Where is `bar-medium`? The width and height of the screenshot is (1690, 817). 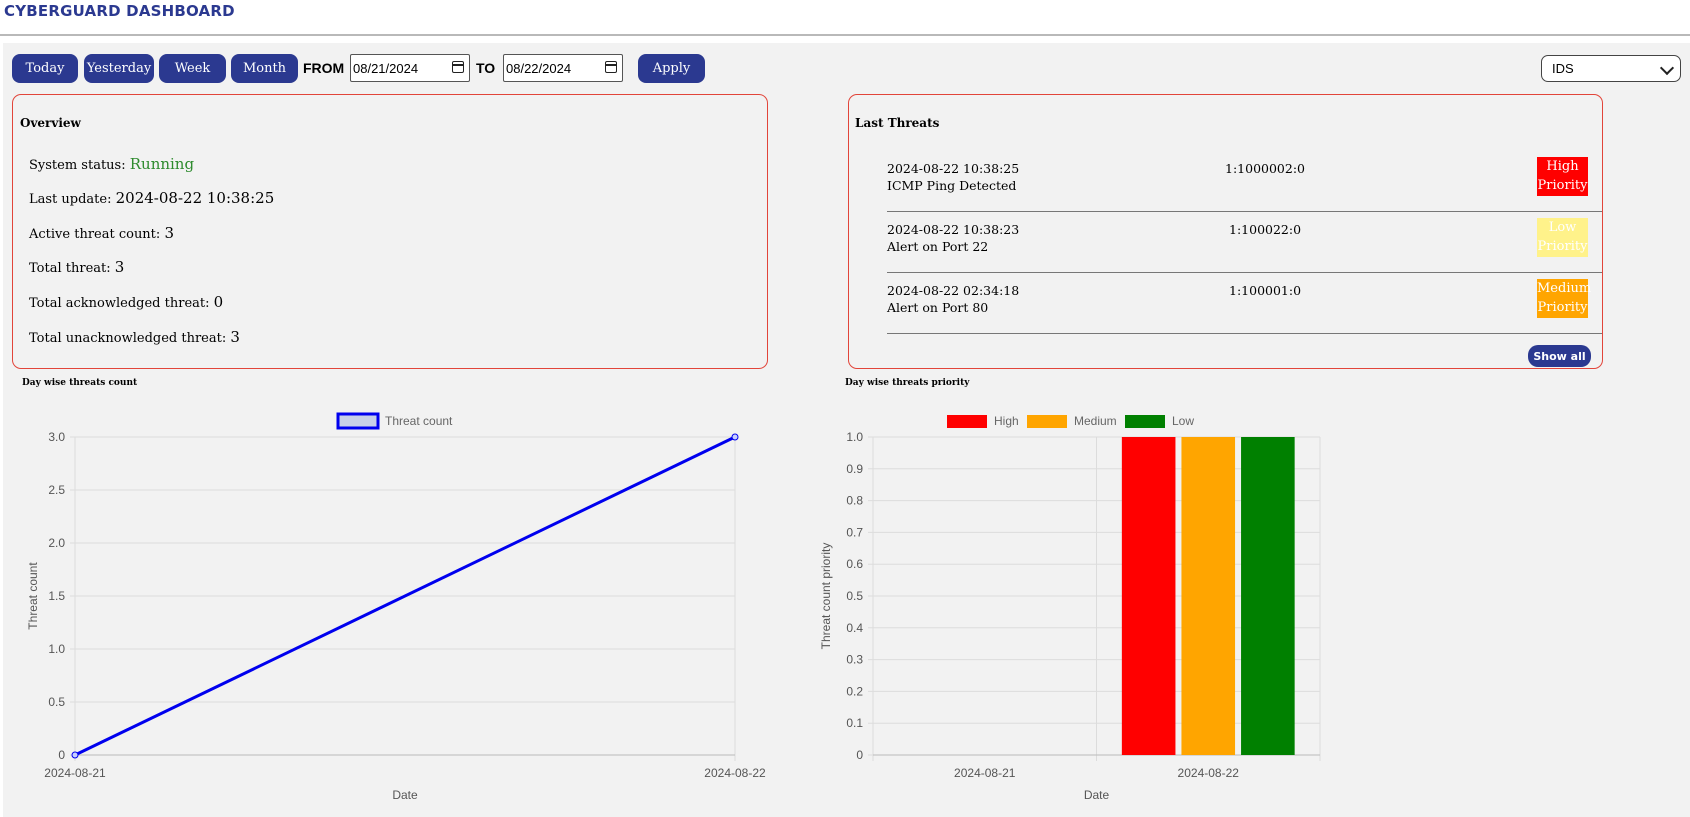 bar-medium is located at coordinates (1208, 596).